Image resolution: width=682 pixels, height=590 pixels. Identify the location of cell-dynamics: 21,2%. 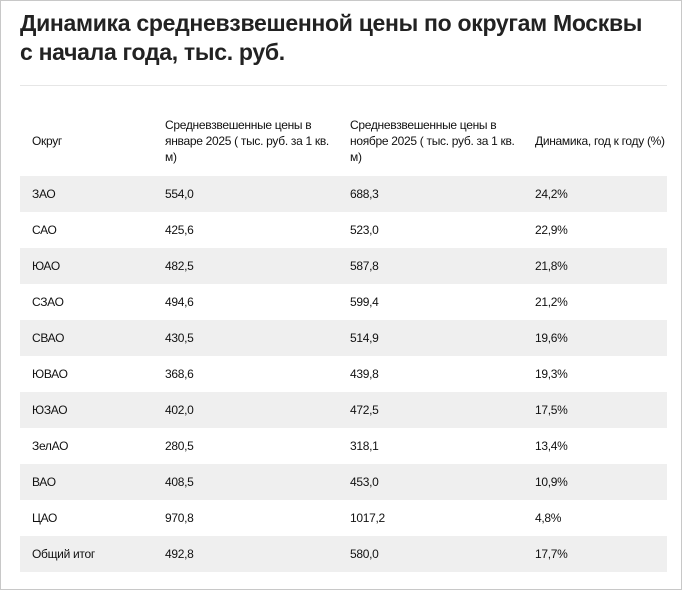
(551, 302).